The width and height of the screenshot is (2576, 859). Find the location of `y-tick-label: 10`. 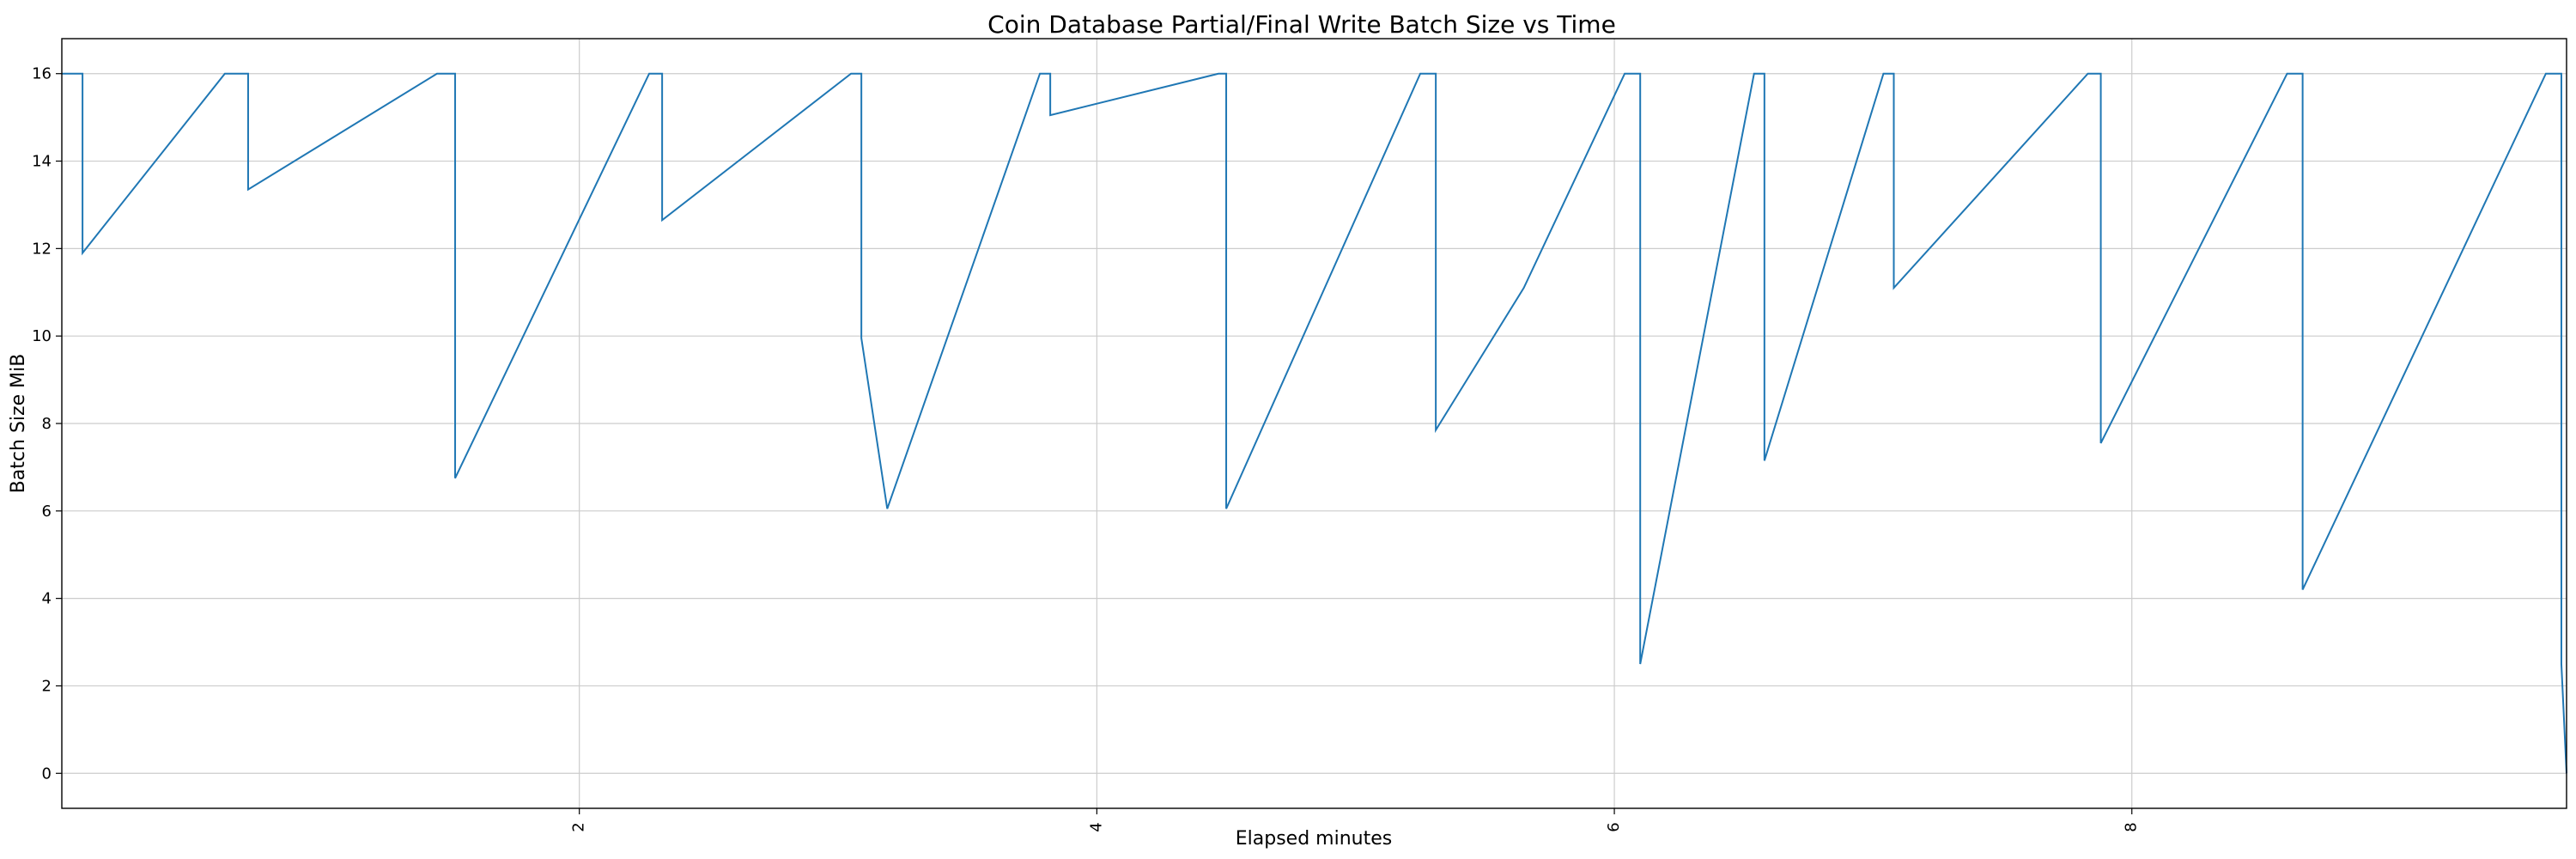

y-tick-label: 10 is located at coordinates (42, 336).